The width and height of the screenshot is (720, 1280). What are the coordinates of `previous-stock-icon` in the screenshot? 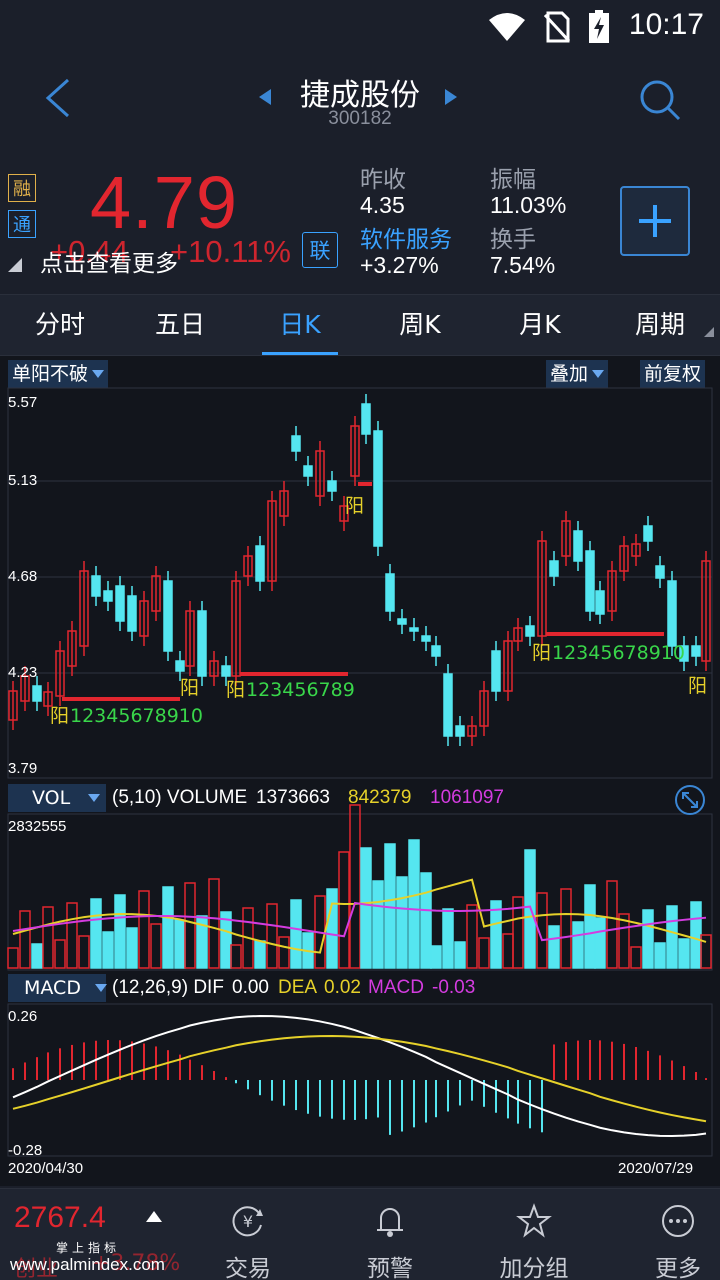 It's located at (265, 97).